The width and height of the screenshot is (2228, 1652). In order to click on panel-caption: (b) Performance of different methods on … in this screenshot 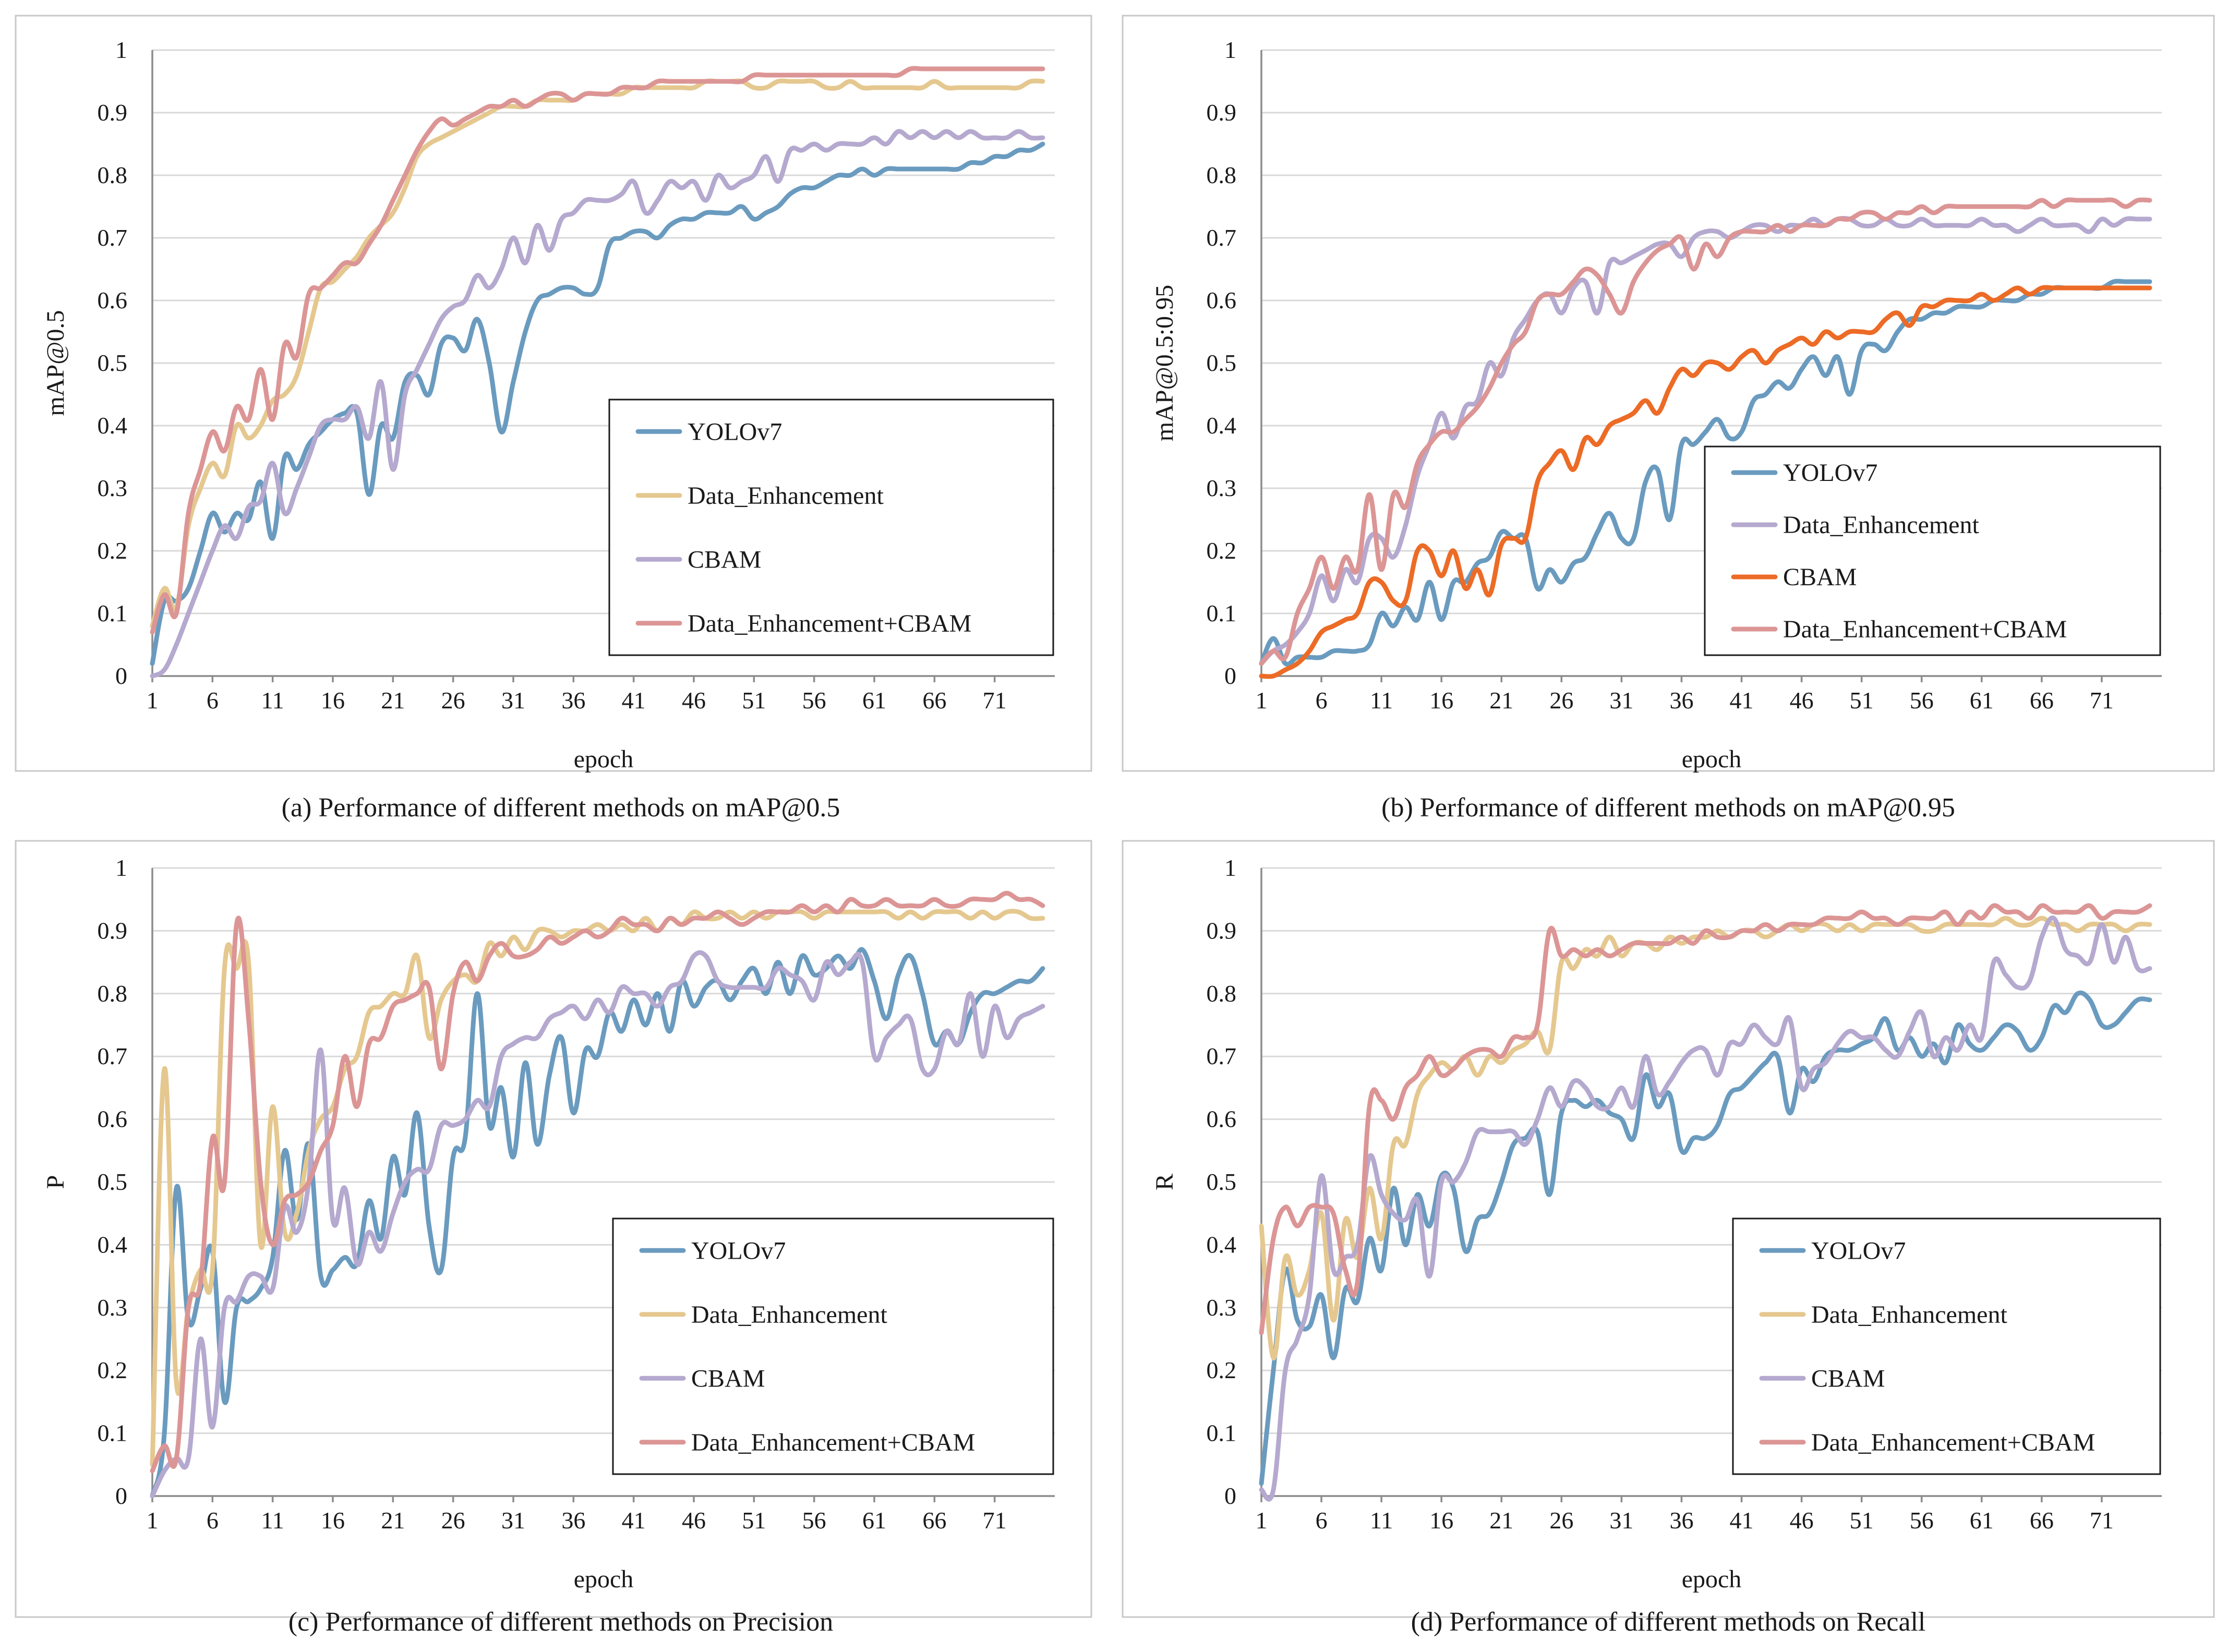, I will do `click(1668, 808)`.